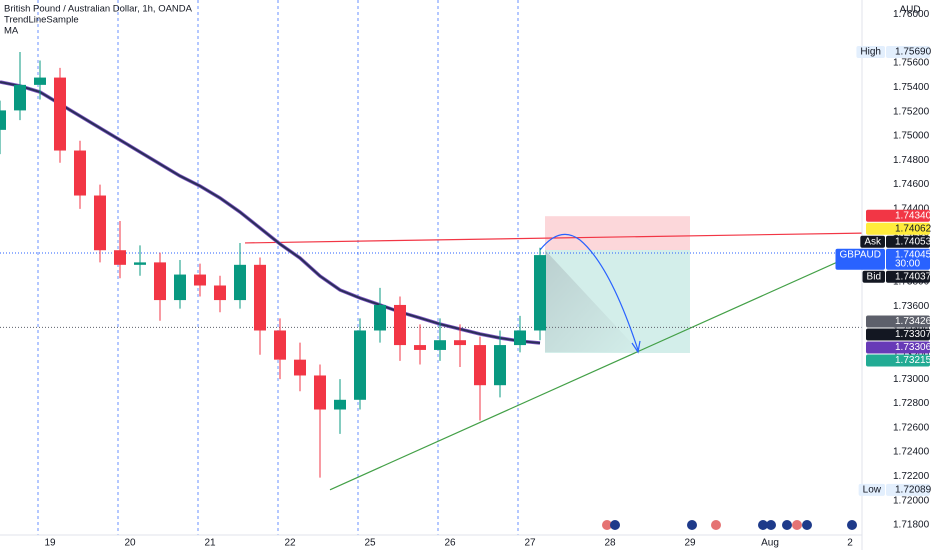 The height and width of the screenshot is (550, 932). Describe the element at coordinates (530, 543) in the screenshot. I see `x-tick-label: 27` at that location.